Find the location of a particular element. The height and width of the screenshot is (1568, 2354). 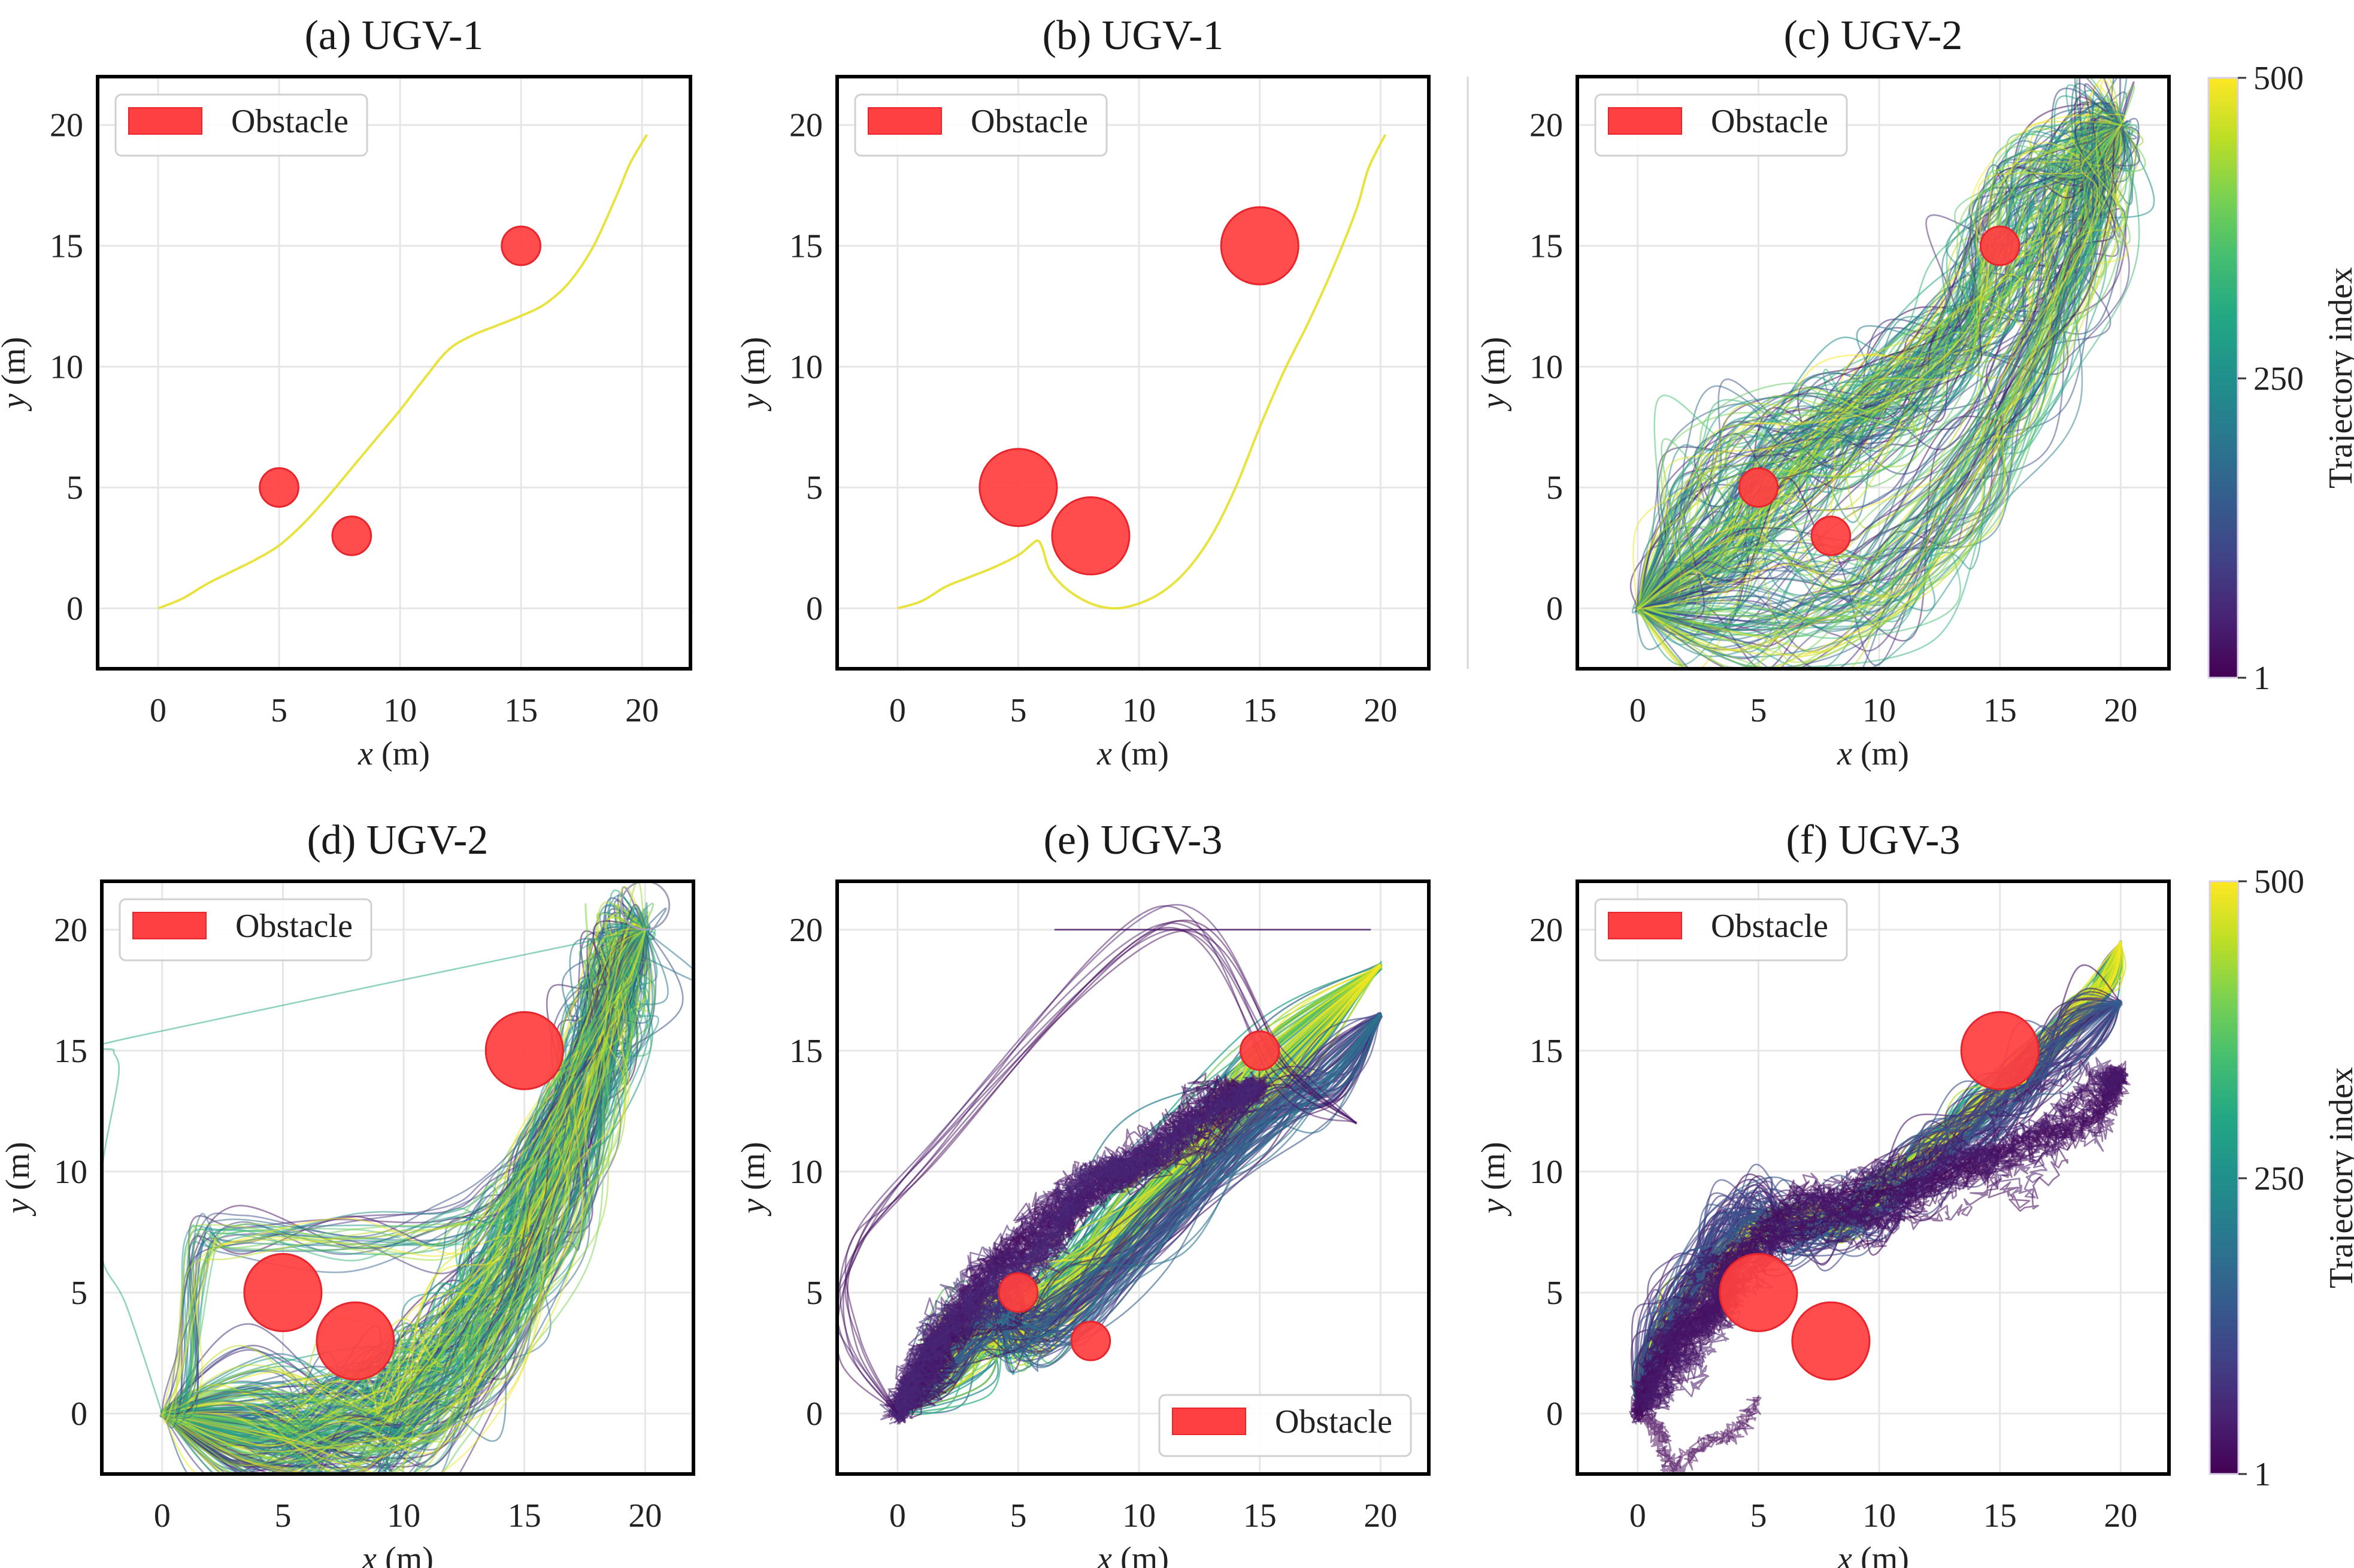

plot-area is located at coordinates (394, 373).